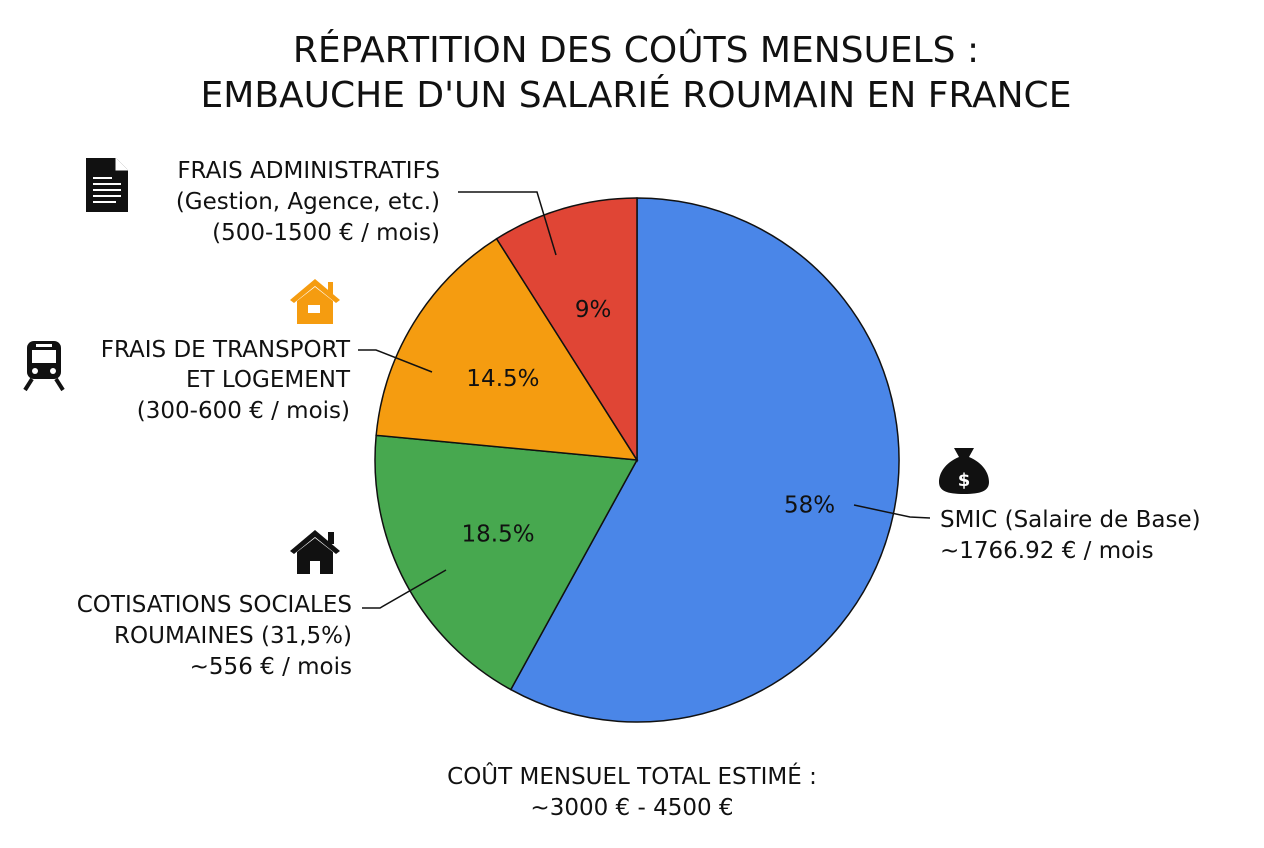  I want to click on footer-line-1: COÛT MENSUEL TOTAL ESTIMÉ :, so click(632, 776).